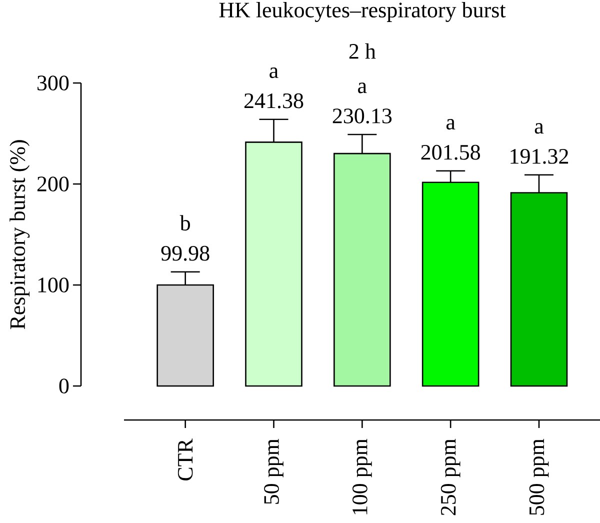 The width and height of the screenshot is (600, 523). Describe the element at coordinates (274, 471) in the screenshot. I see `x-tick-label: 50 ppm` at that location.